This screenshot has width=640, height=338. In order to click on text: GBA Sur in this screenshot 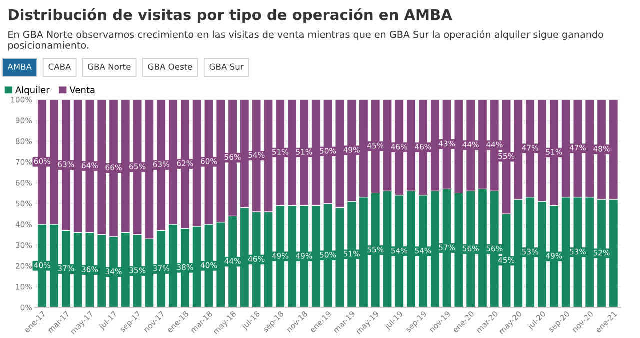, I will do `click(227, 67)`.